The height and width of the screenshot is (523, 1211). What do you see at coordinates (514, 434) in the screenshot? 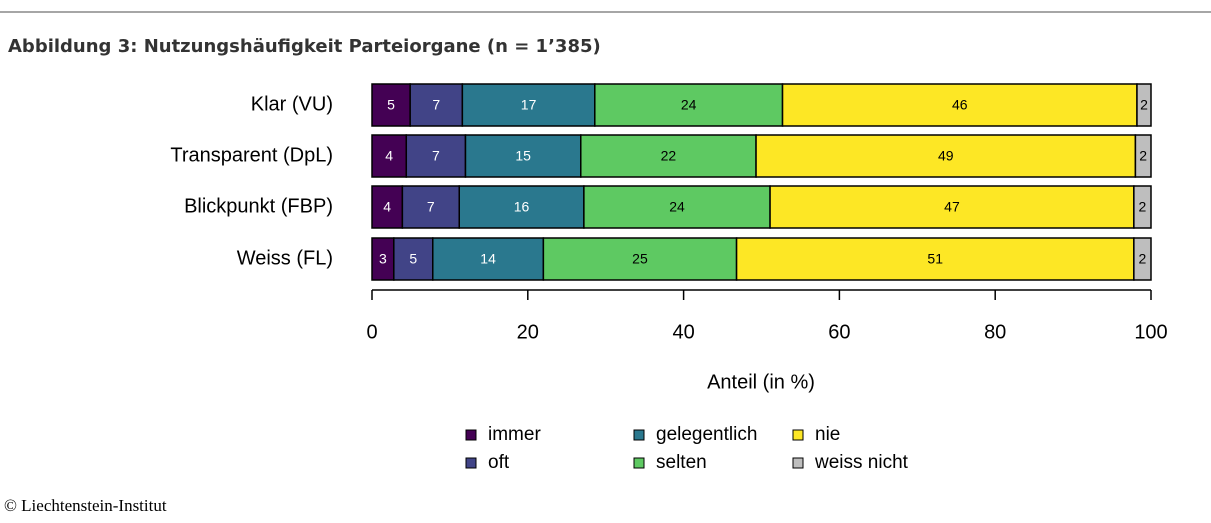
I see `legend-label: immer` at bounding box center [514, 434].